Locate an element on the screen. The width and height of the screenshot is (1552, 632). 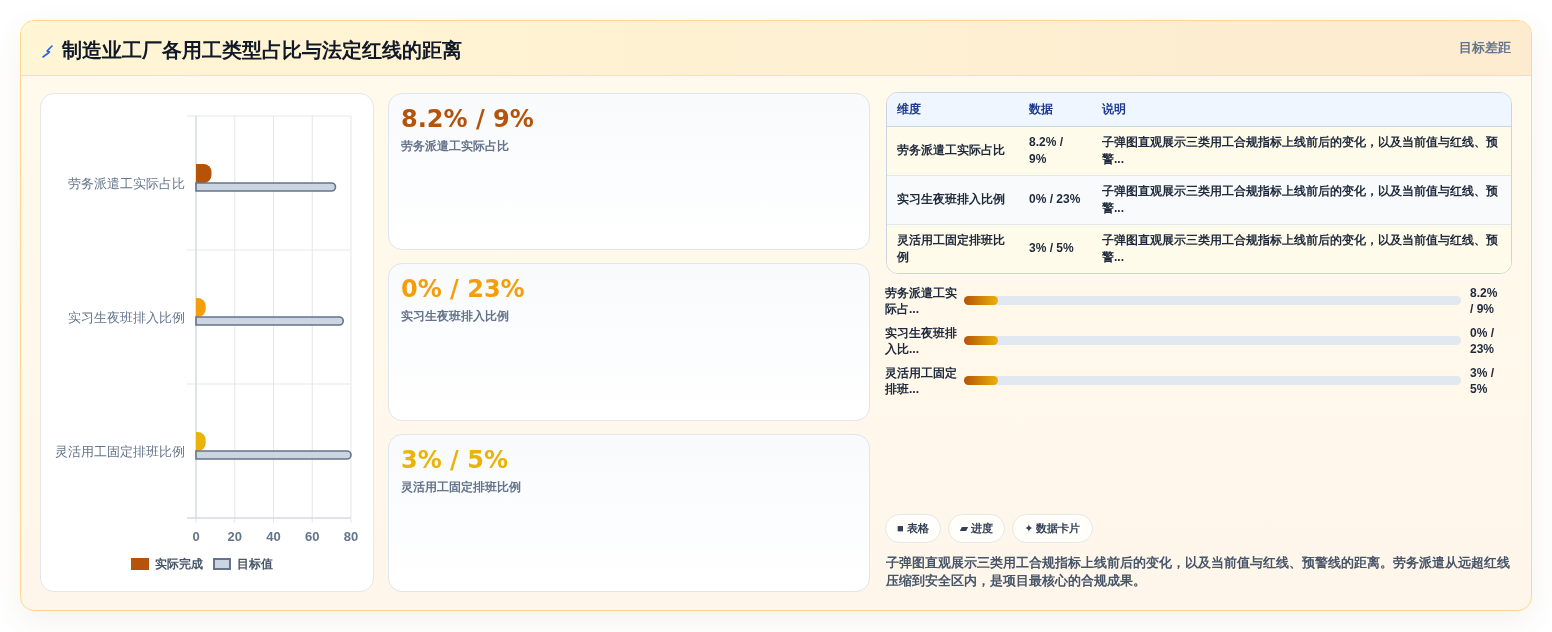
table-cell: 3% / 5% is located at coordinates (1055, 248).